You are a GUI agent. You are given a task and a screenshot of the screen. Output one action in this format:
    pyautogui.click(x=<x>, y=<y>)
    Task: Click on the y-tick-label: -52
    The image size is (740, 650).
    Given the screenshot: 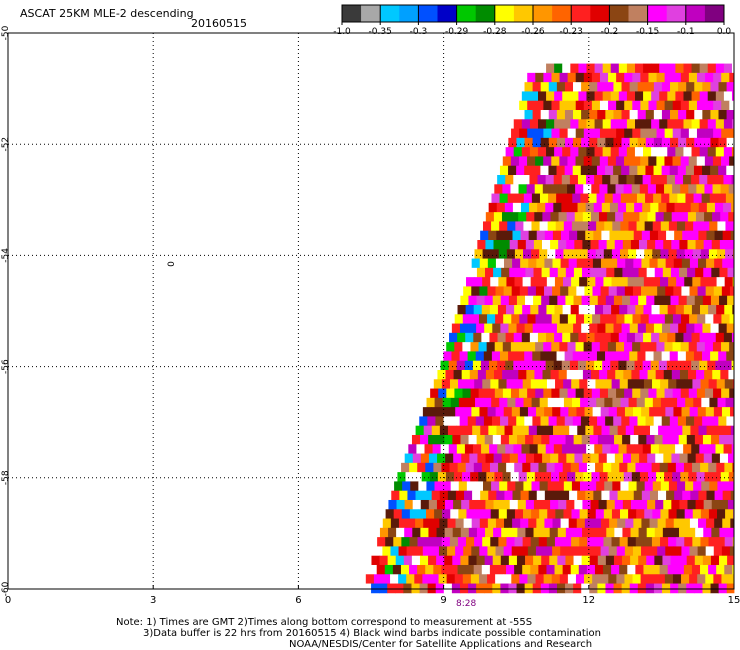 What is the action you would take?
    pyautogui.click(x=6, y=144)
    